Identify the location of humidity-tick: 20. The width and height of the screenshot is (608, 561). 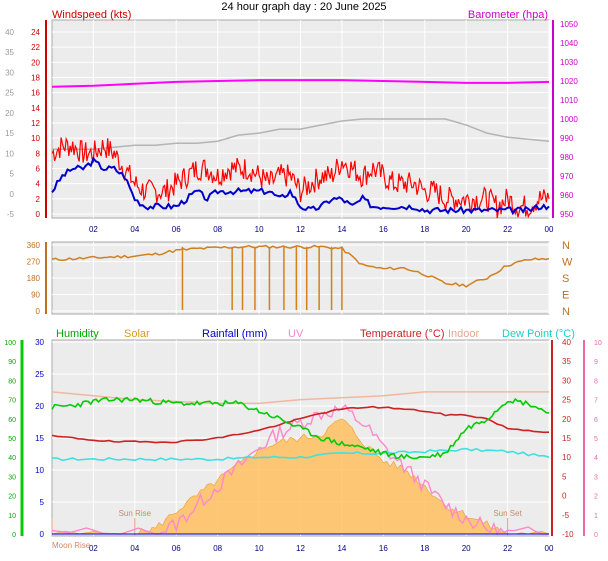
(12, 497).